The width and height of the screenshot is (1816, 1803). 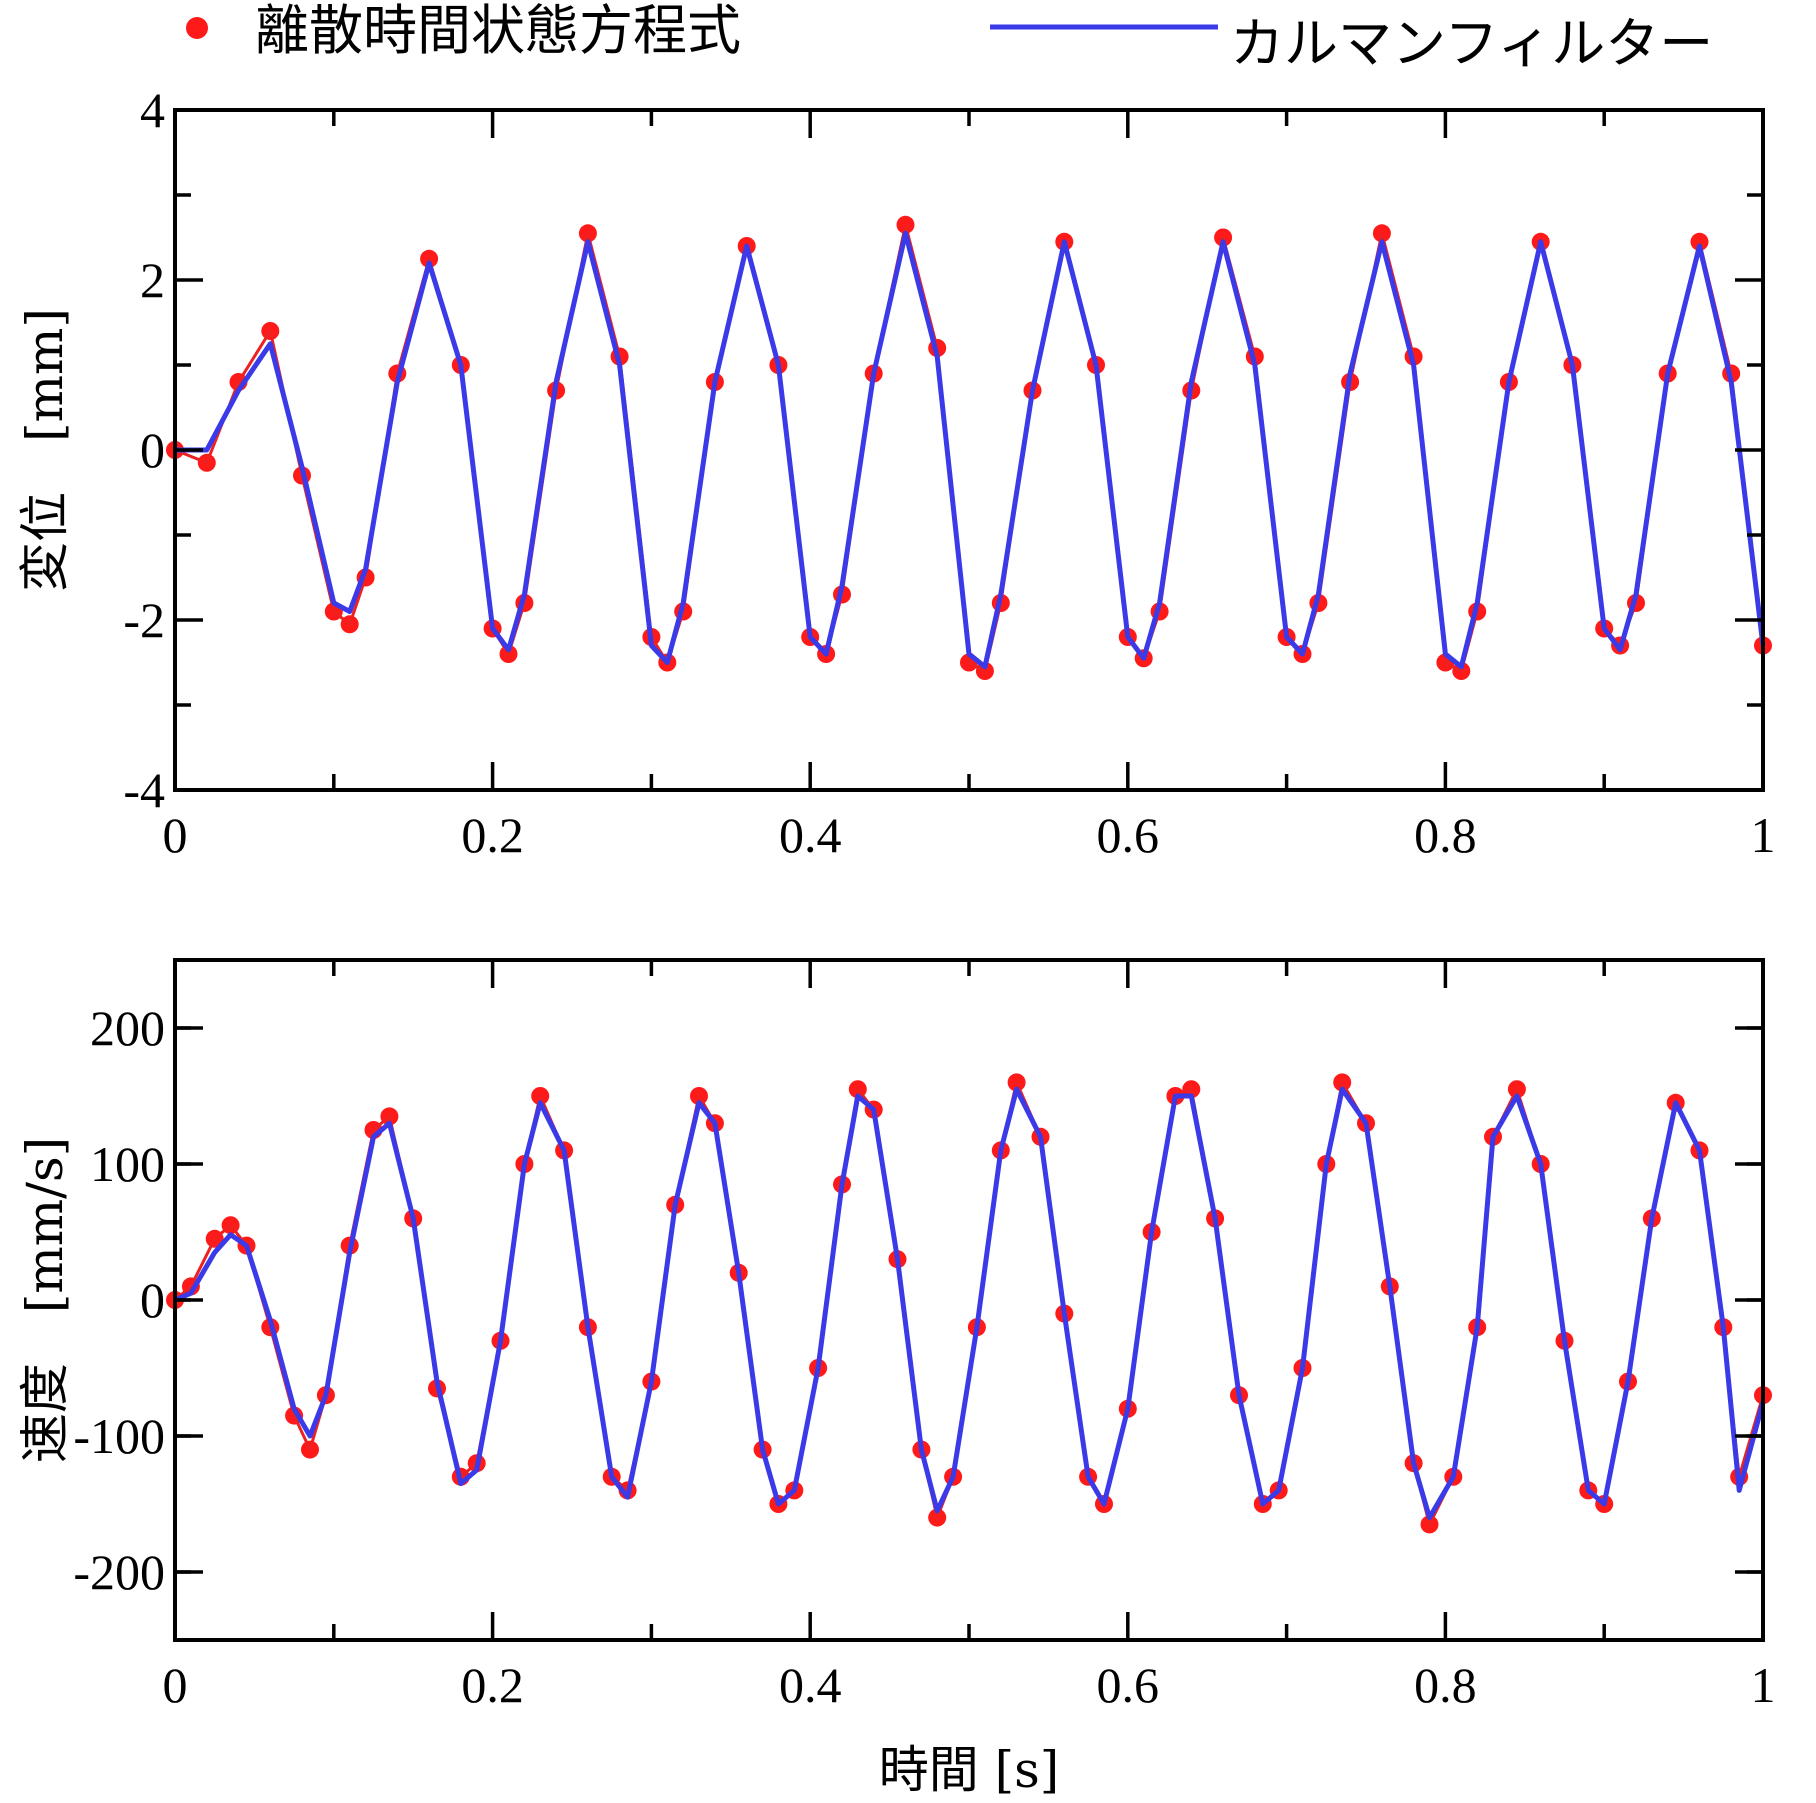 What do you see at coordinates (1128, 1685) in the screenshot?
I see `velocity-x-tick-label: 0.6` at bounding box center [1128, 1685].